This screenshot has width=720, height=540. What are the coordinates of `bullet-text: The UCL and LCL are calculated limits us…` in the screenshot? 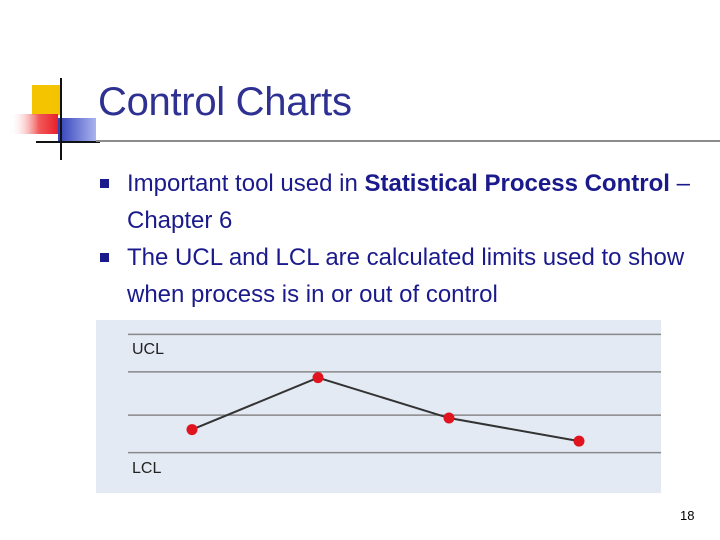 It's located at (406, 276).